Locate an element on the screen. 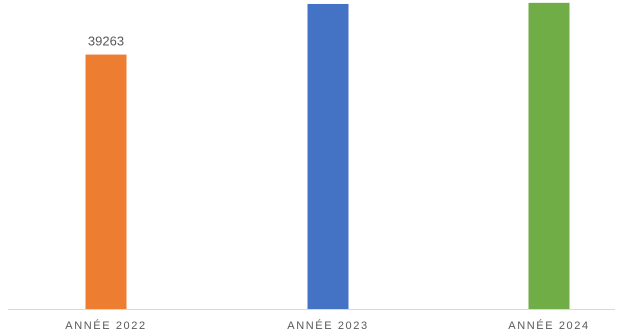 The height and width of the screenshot is (334, 619). category-label-2: ANNÉE 2023 is located at coordinates (327, 325).